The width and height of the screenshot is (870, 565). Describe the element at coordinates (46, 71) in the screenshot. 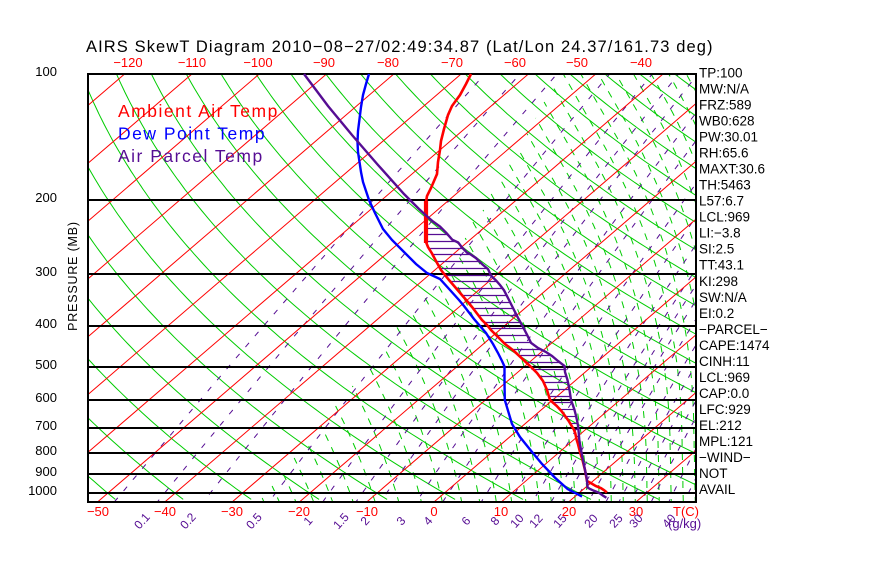

I see `svg-text: 100` at that location.